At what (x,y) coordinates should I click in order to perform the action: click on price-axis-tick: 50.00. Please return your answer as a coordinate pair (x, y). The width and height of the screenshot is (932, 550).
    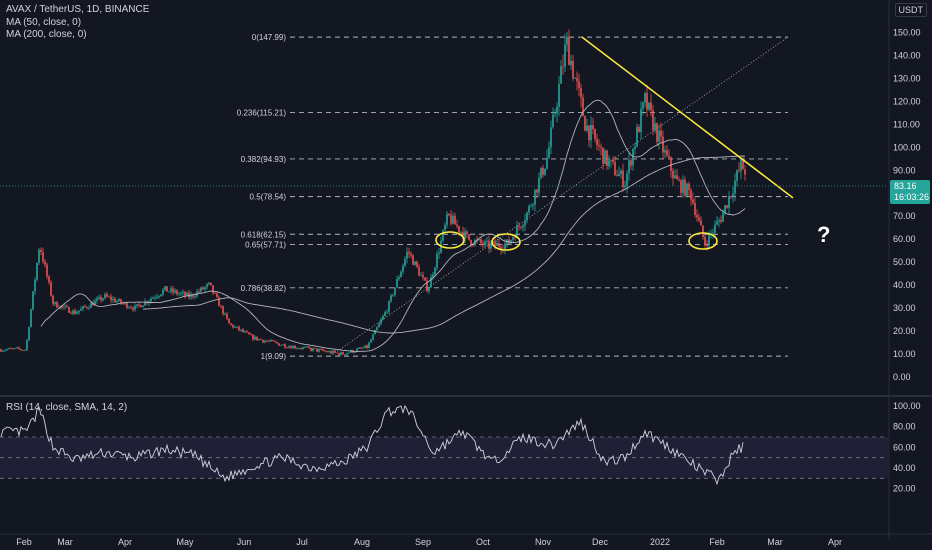
    Looking at the image, I should click on (904, 262).